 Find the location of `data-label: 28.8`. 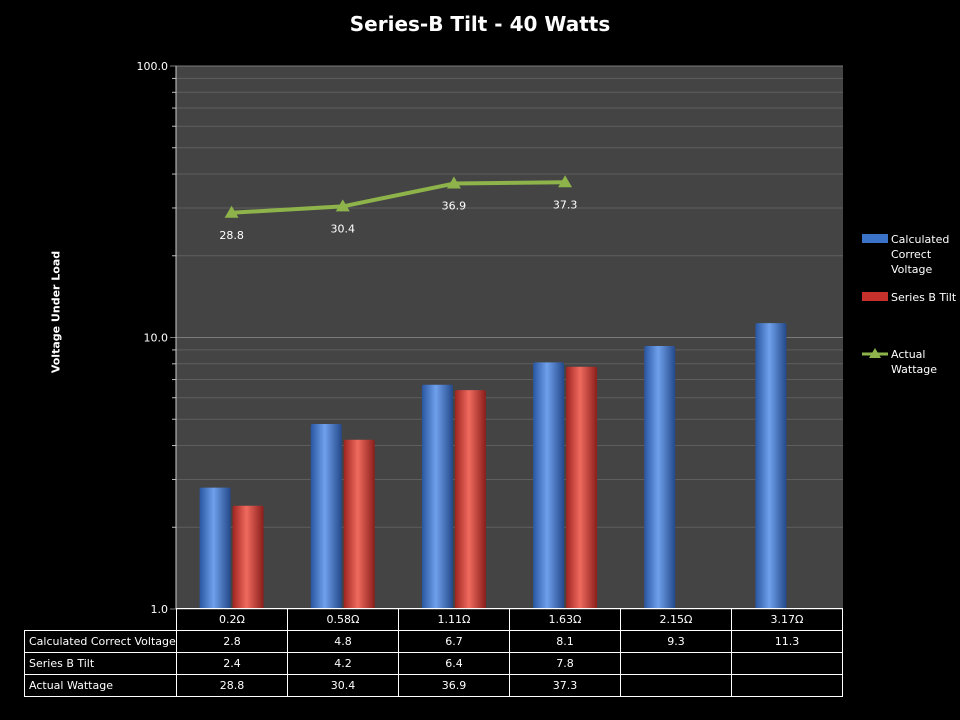

data-label: 28.8 is located at coordinates (231, 235).